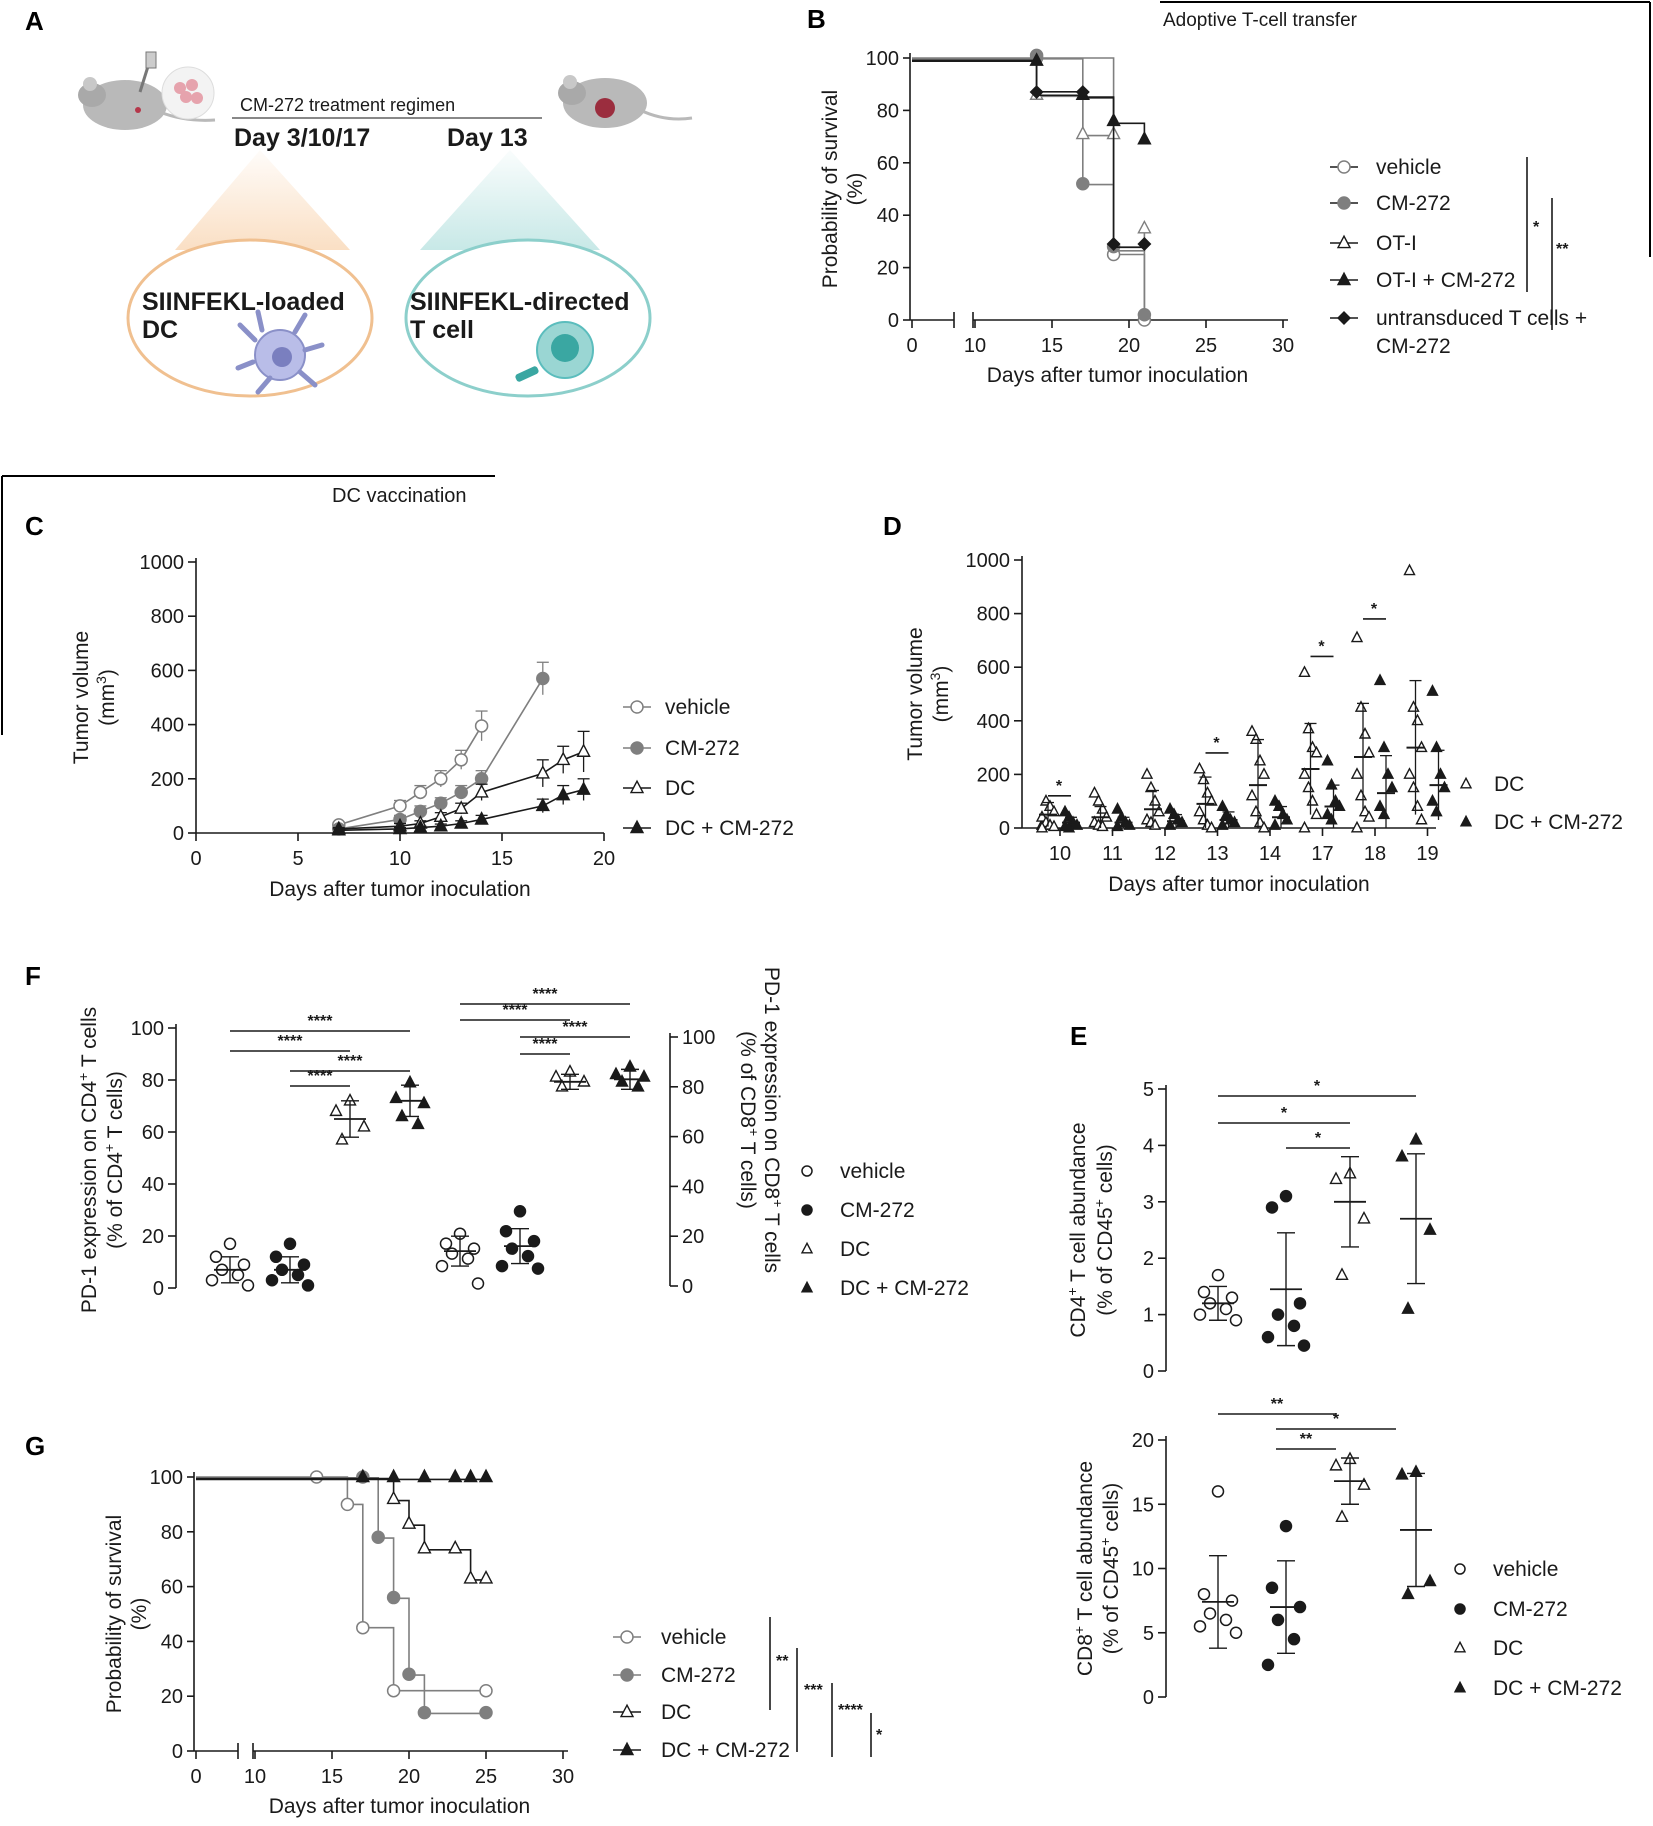 Image resolution: width=1653 pixels, height=1826 pixels. Describe the element at coordinates (1148, 1203) in the screenshot. I see `y-tick-label: 3` at that location.